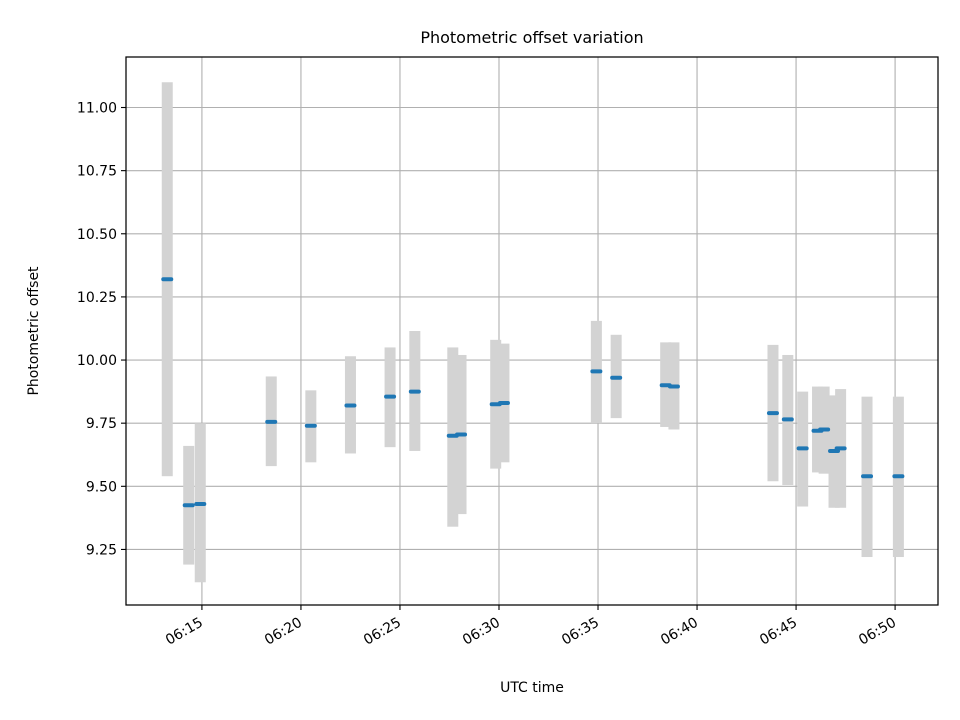 The height and width of the screenshot is (720, 960). I want to click on y-tick-label: 9.50, so click(101, 487).